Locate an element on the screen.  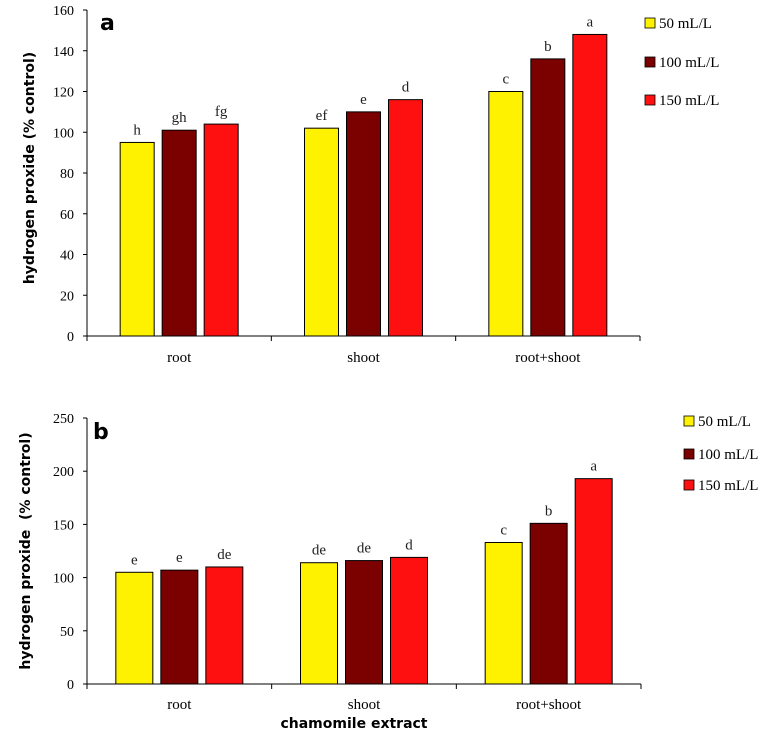
y-tick-label: 120 is located at coordinates (63, 93).